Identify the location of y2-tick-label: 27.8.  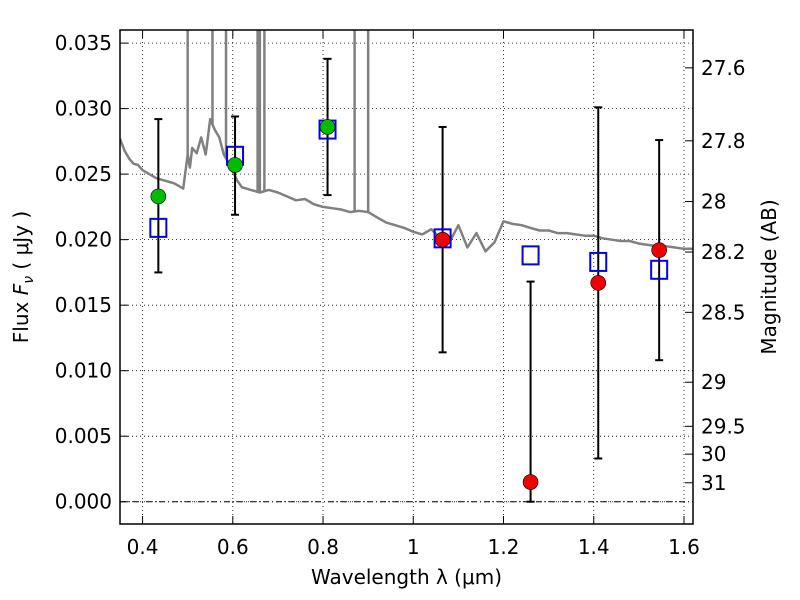
(723, 141).